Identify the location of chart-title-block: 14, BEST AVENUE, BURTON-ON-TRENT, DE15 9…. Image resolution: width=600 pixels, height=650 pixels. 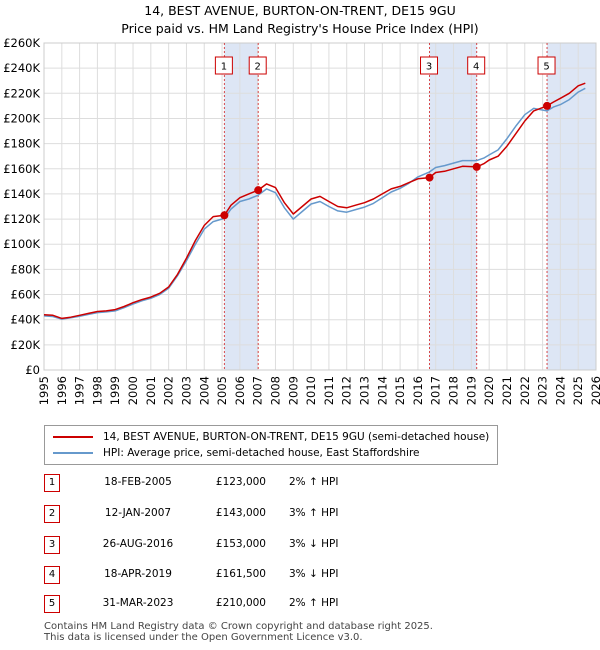
(300, 20).